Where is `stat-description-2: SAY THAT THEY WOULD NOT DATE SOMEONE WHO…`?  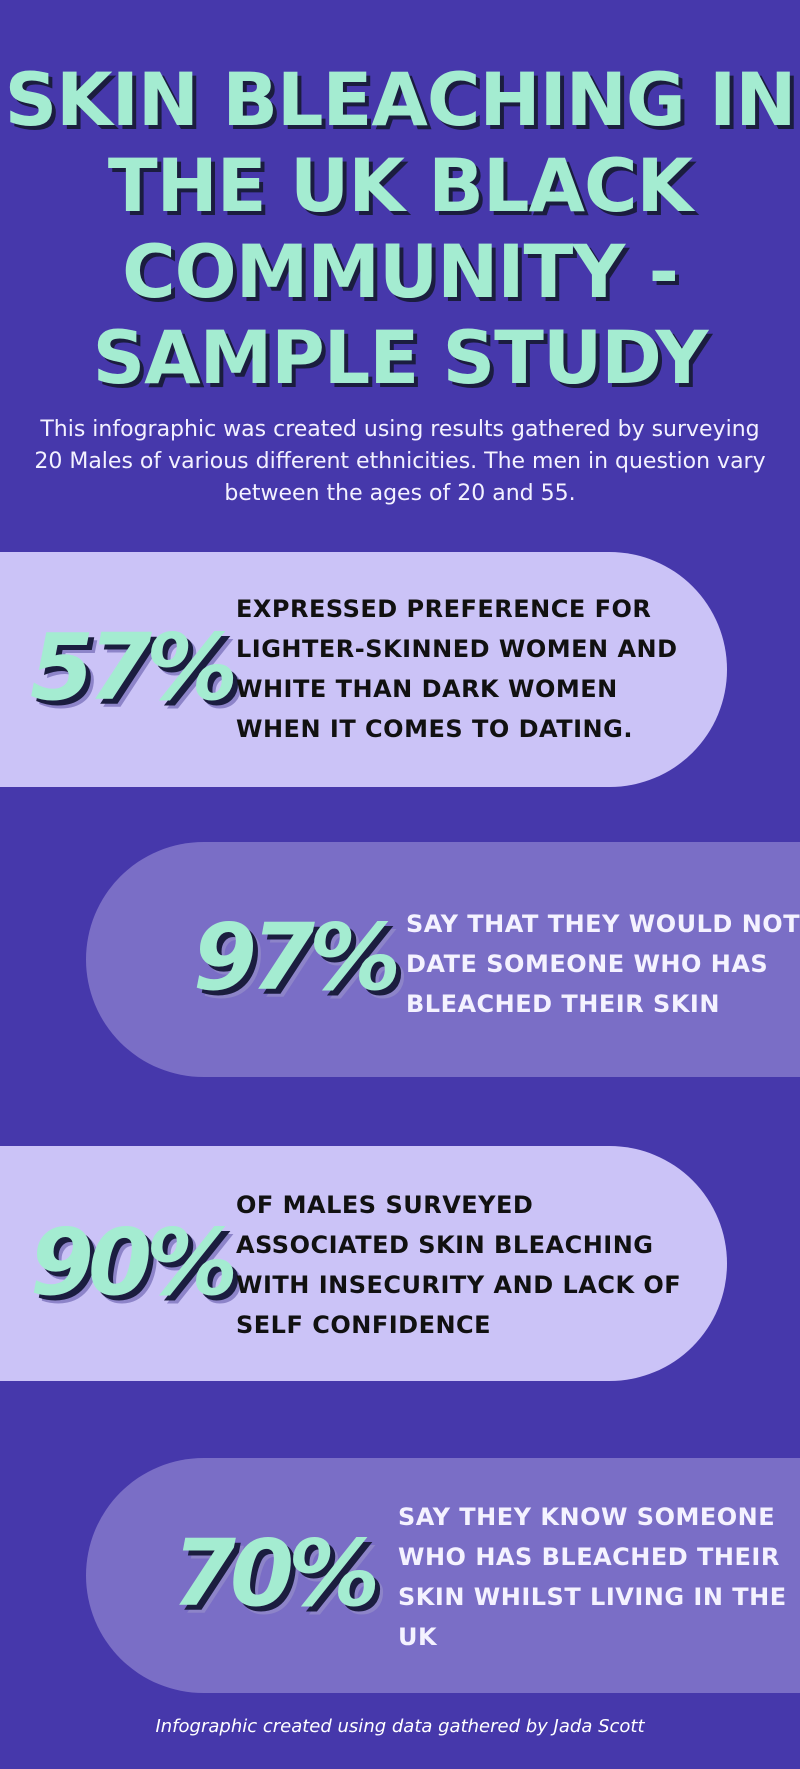 stat-description-2: SAY THAT THEY WOULD NOT DATE SOMEONE WHO… is located at coordinates (603, 964).